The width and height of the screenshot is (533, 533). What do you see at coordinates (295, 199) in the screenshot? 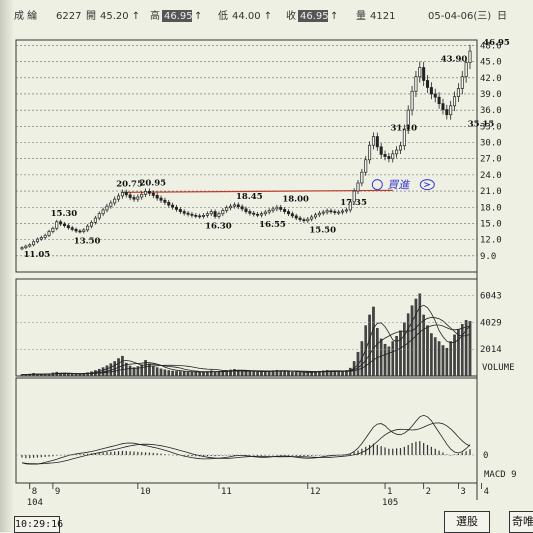
I see `price-label: 18.00` at bounding box center [295, 199].